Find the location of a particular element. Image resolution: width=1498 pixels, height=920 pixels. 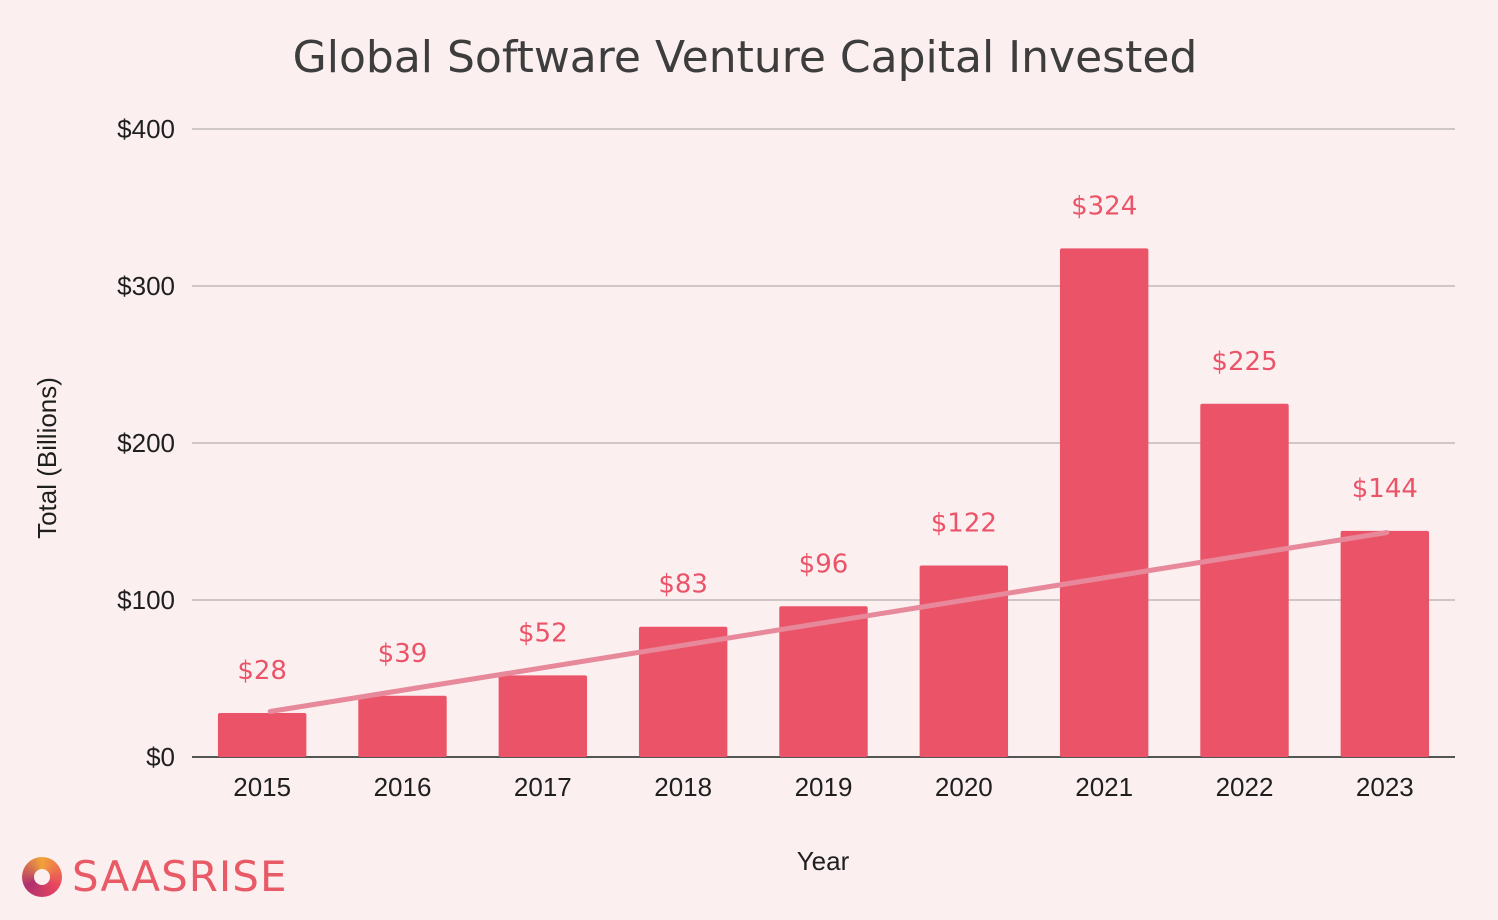

x-tick-label: 2023 is located at coordinates (1385, 787).